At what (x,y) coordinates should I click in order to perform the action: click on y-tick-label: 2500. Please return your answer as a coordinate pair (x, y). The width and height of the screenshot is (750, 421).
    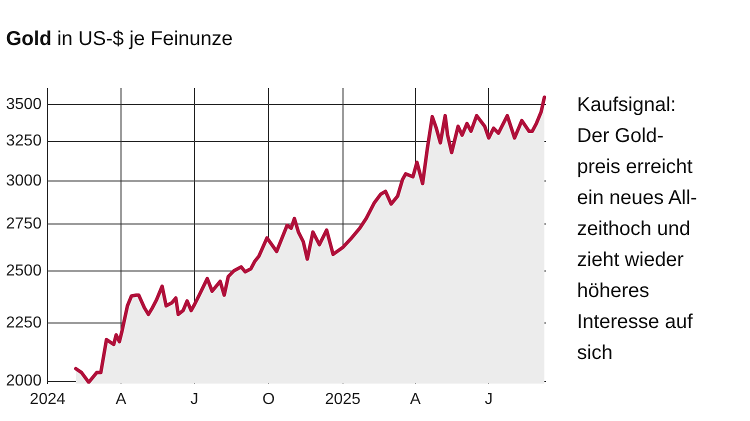
    Looking at the image, I should click on (24, 271).